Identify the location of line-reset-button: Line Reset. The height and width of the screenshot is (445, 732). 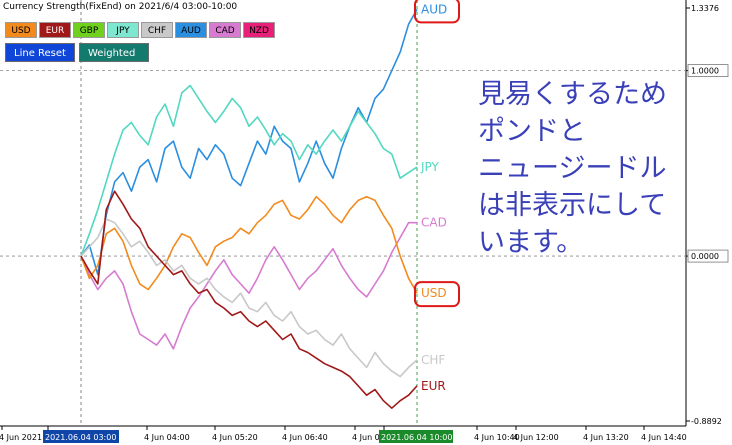
(40, 52).